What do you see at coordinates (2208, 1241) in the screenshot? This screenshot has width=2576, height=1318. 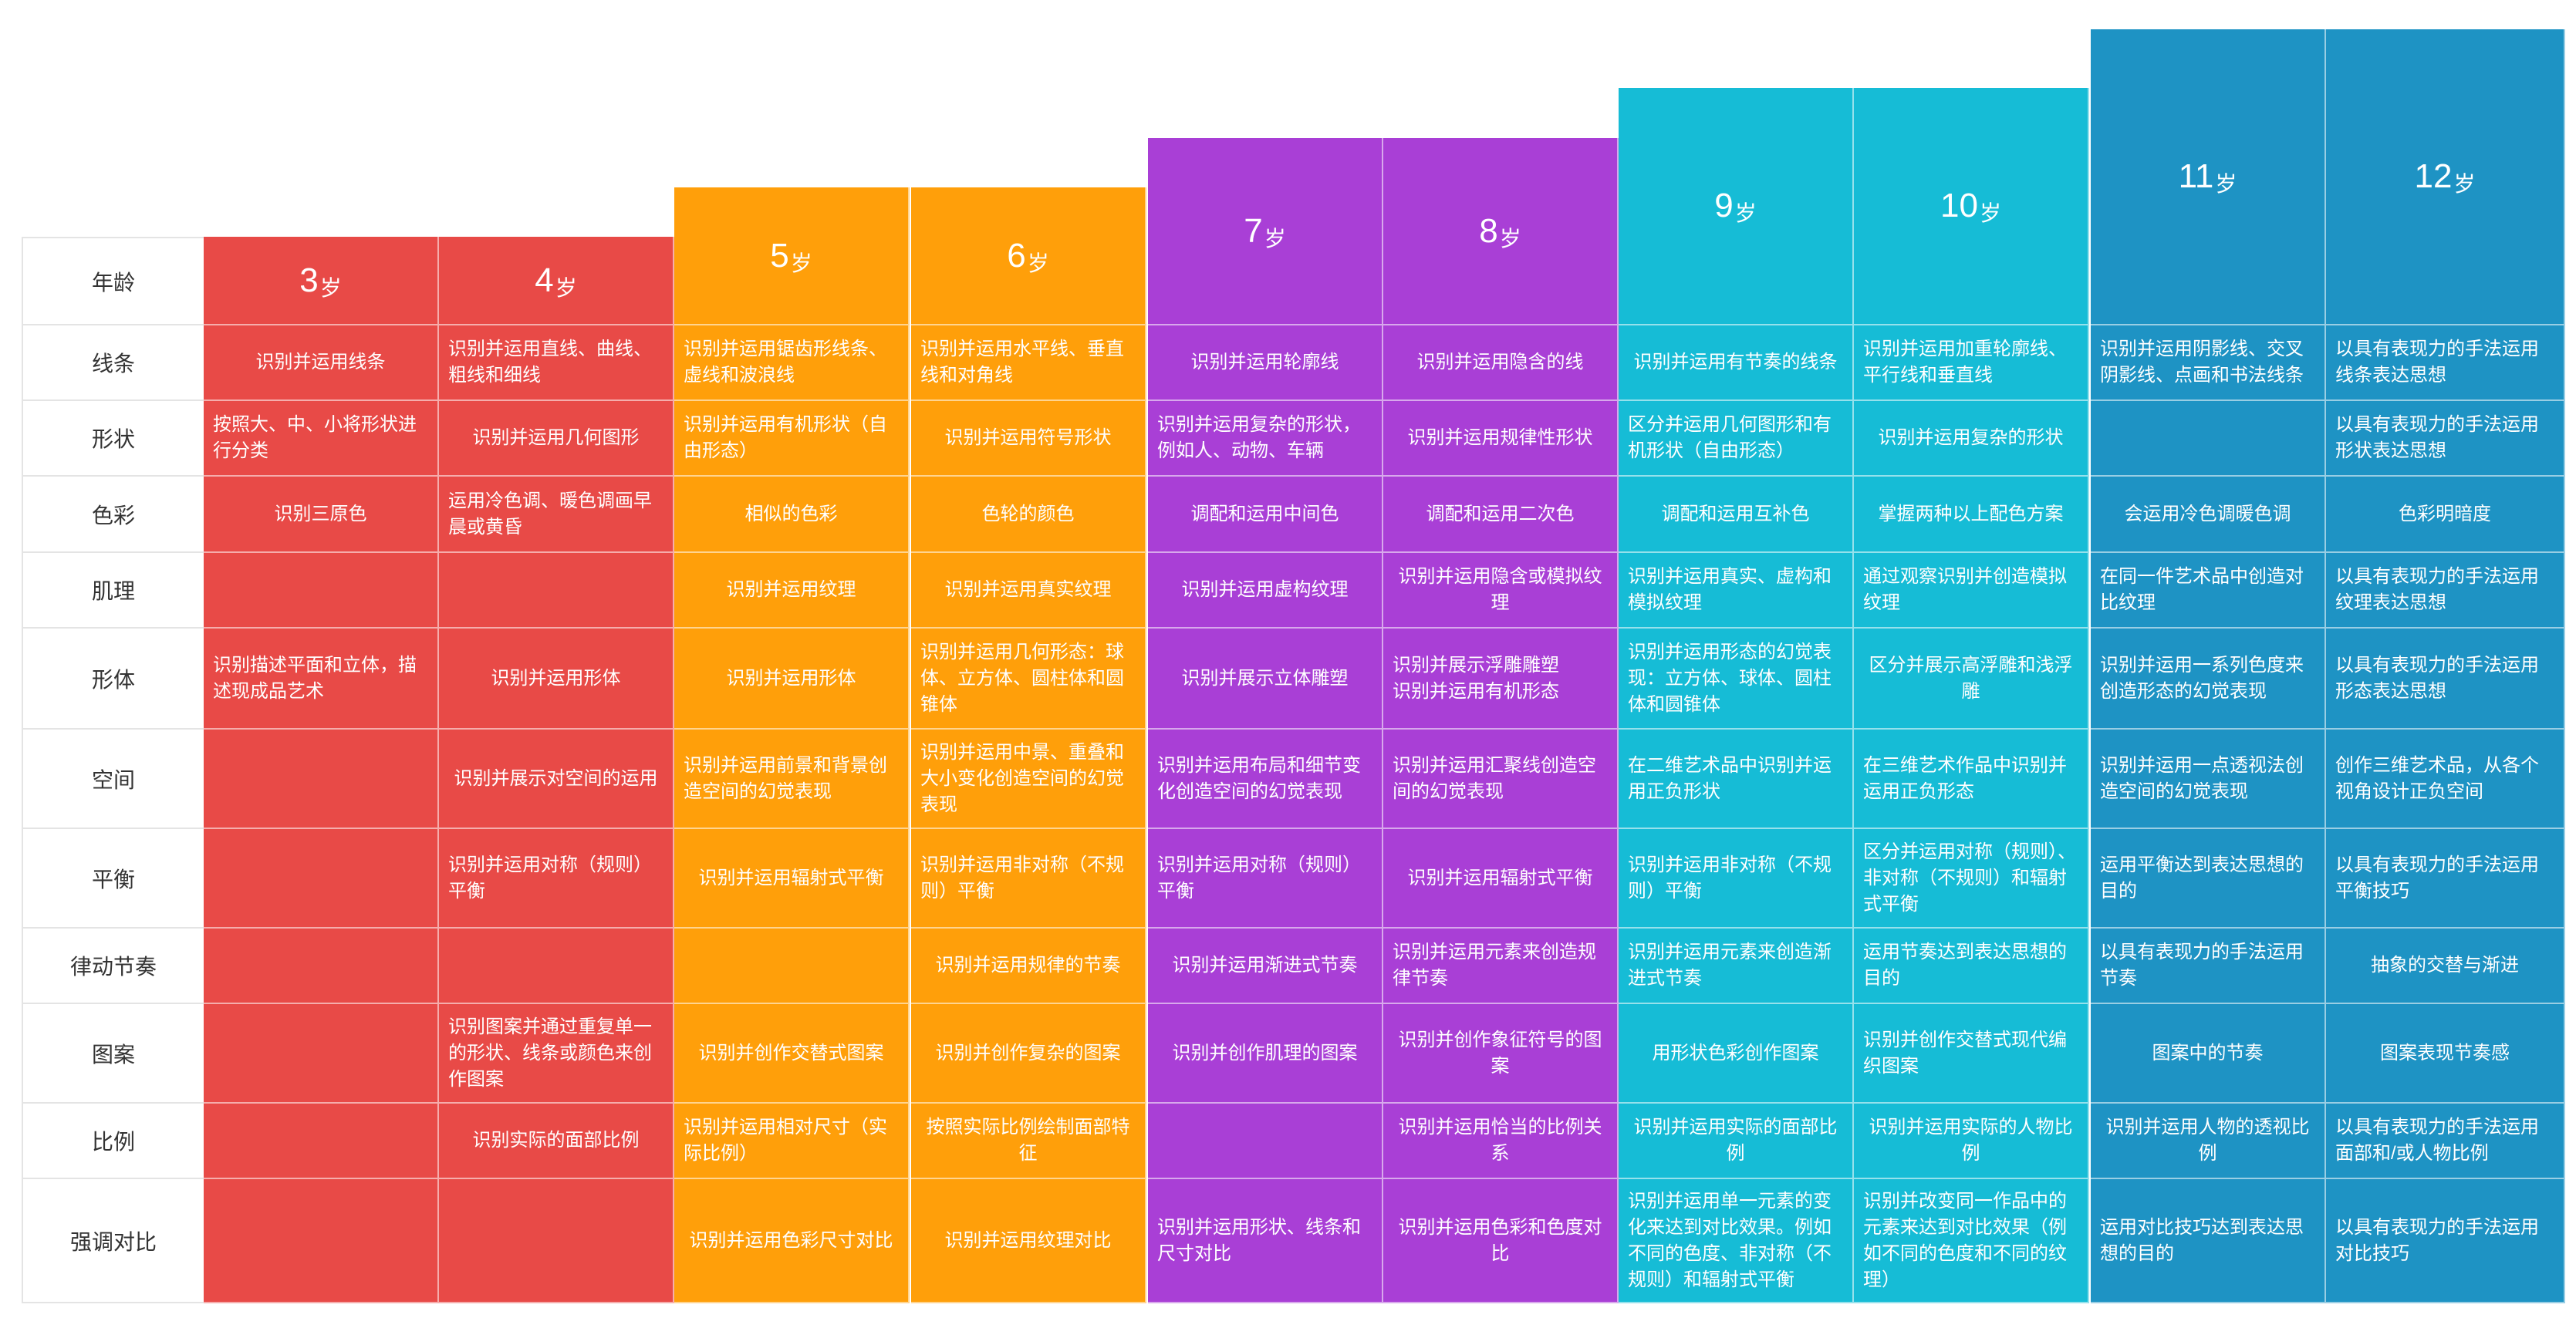 I see `curriculum-cell: 运用对比技巧达到表达思想的目的` at bounding box center [2208, 1241].